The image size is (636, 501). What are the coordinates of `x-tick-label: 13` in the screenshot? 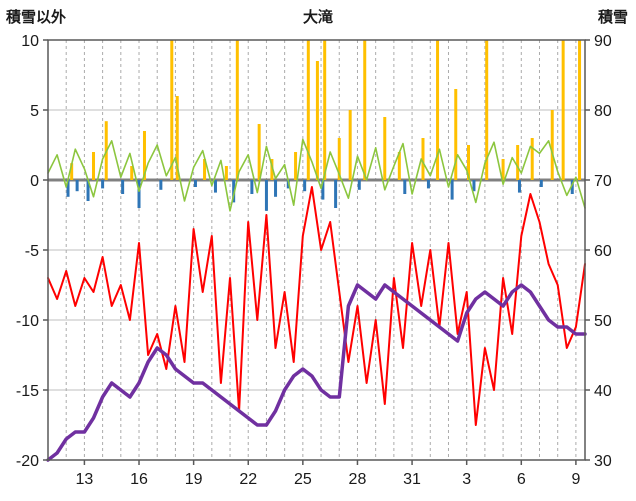 It's located at (85, 479).